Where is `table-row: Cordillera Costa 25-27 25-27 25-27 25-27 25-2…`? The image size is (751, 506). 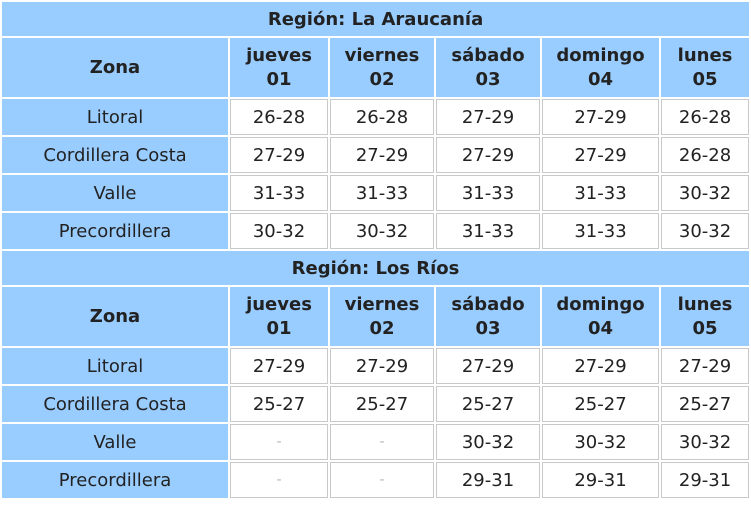
table-row: Cordillera Costa 25-27 25-27 25-27 25-27 25-2… is located at coordinates (376, 404).